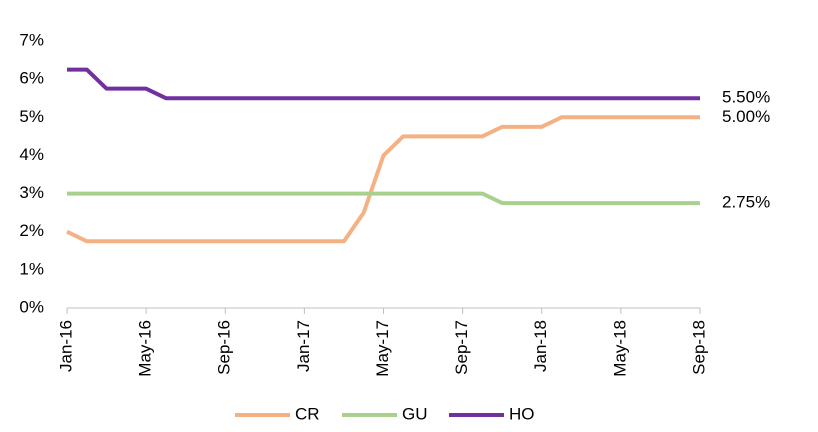  What do you see at coordinates (31, 306) in the screenshot?
I see `y-tick-label: 0%` at bounding box center [31, 306].